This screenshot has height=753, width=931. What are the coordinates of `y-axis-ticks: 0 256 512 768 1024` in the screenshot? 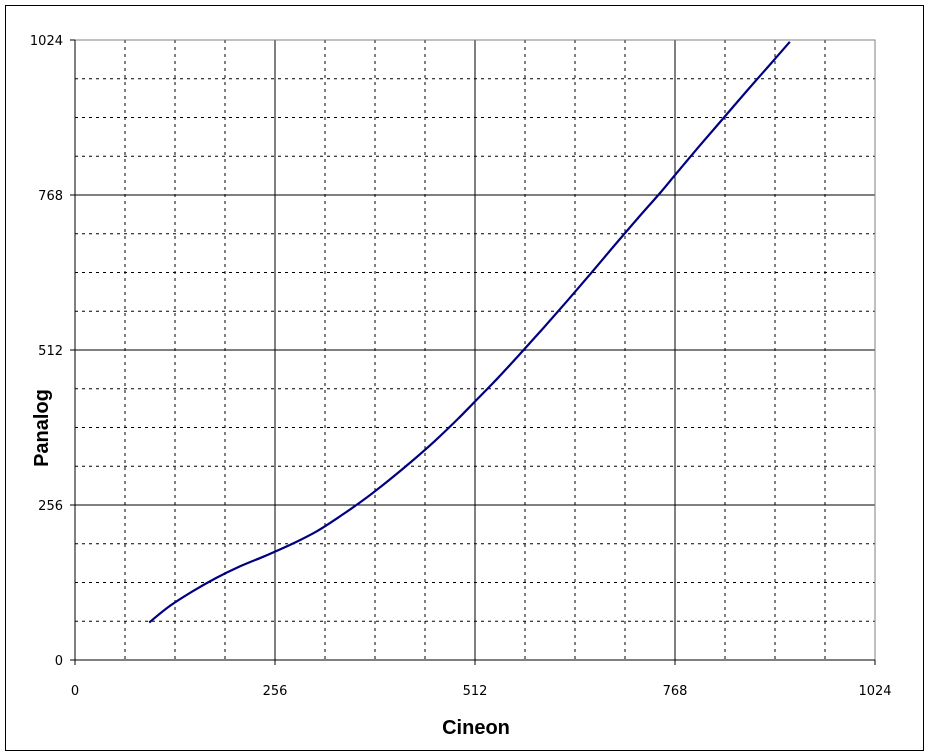 It's located at (52, 351).